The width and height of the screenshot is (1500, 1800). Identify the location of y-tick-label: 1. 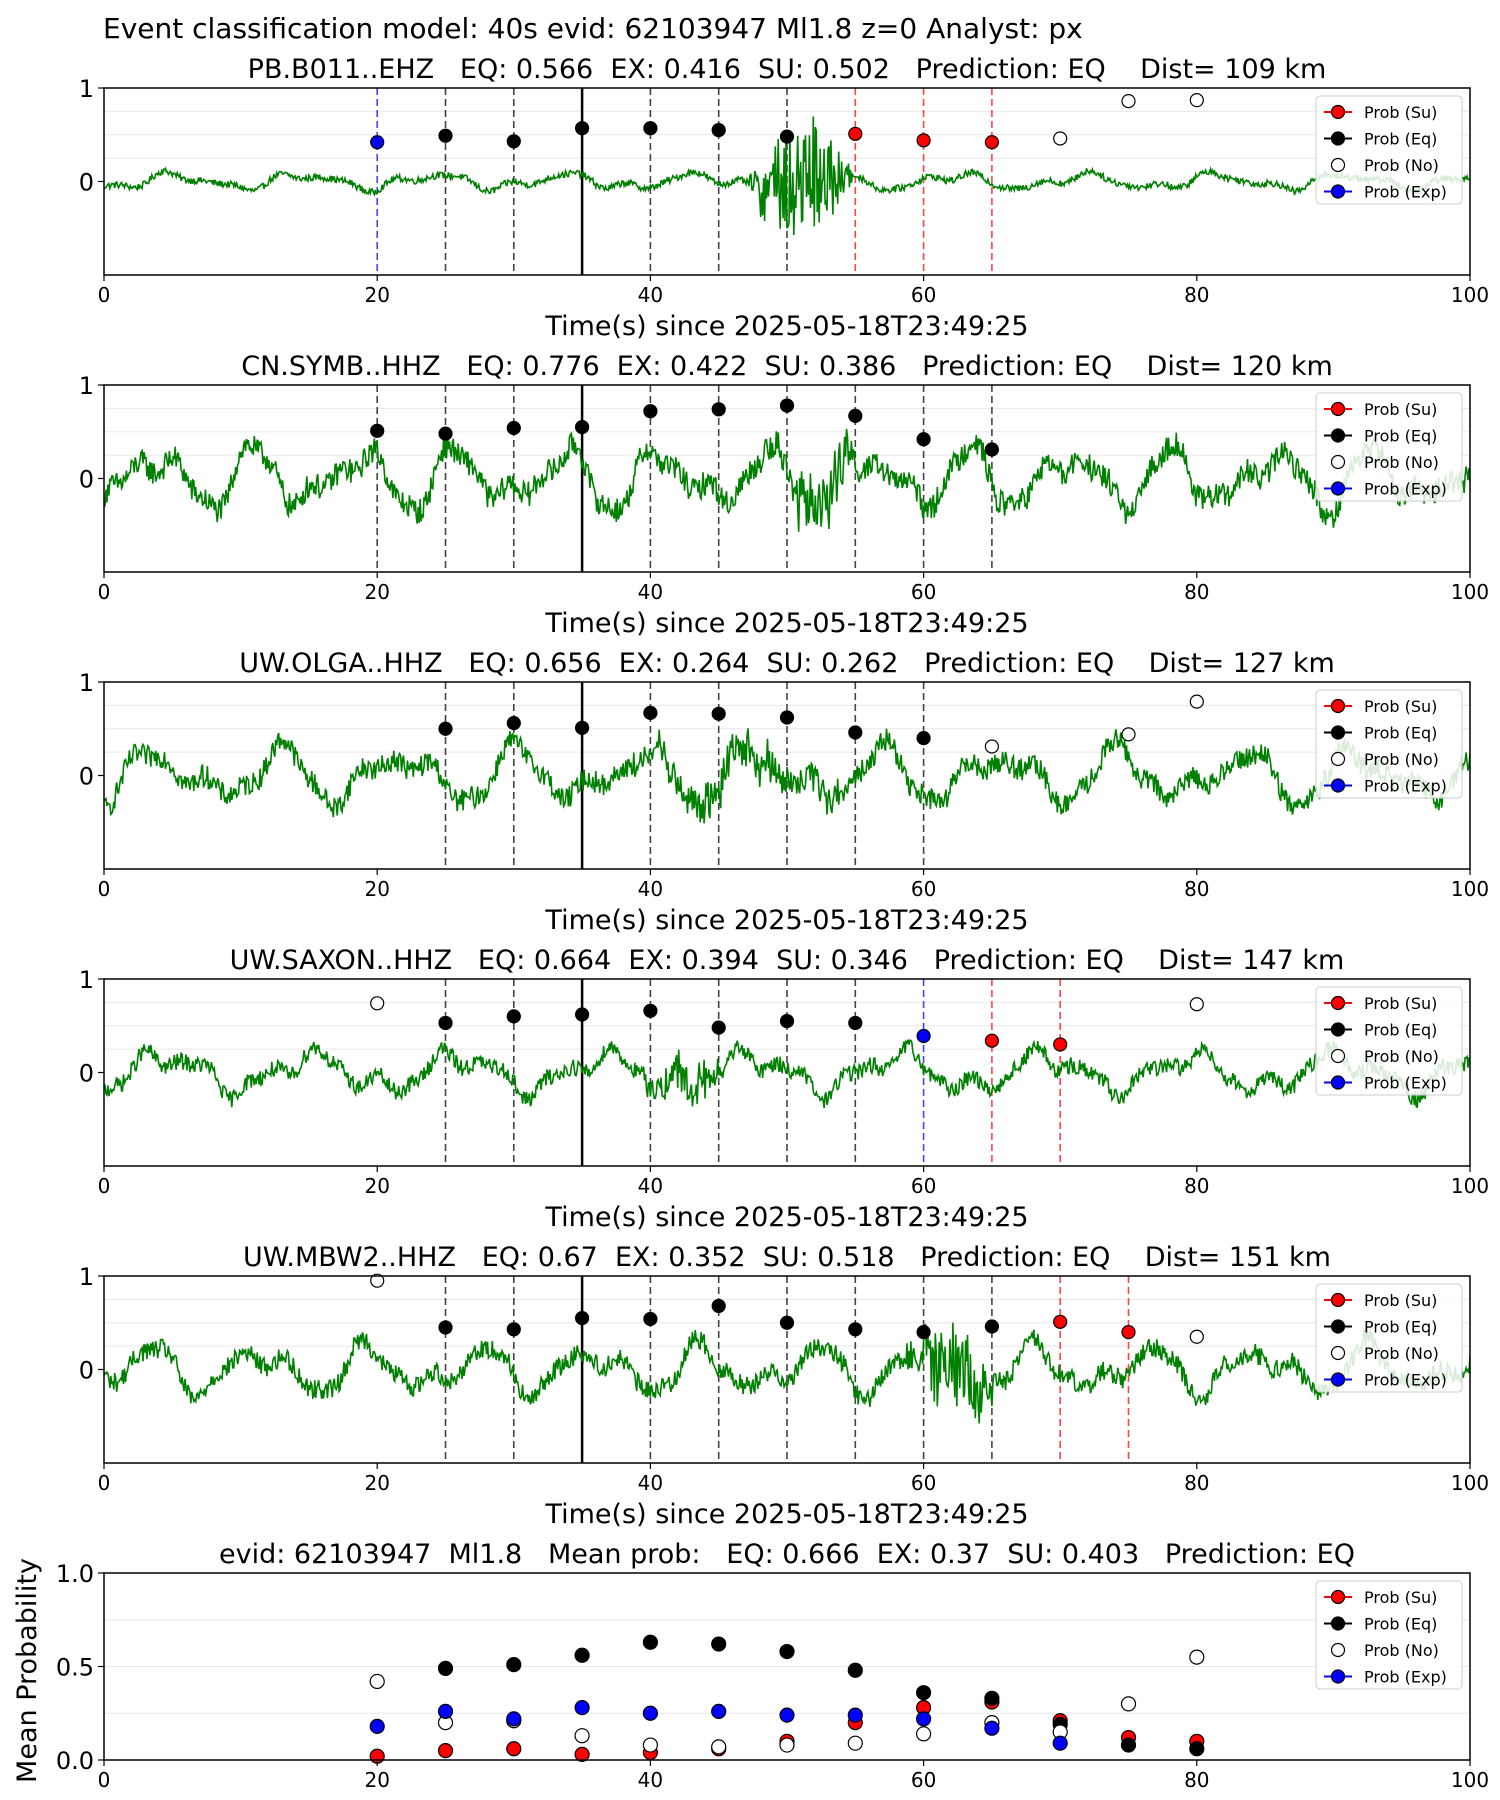
(86, 89).